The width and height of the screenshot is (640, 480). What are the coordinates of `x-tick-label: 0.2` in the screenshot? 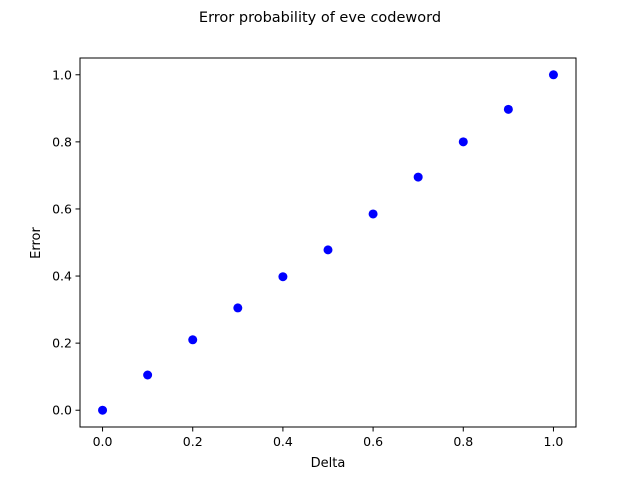 It's located at (193, 441).